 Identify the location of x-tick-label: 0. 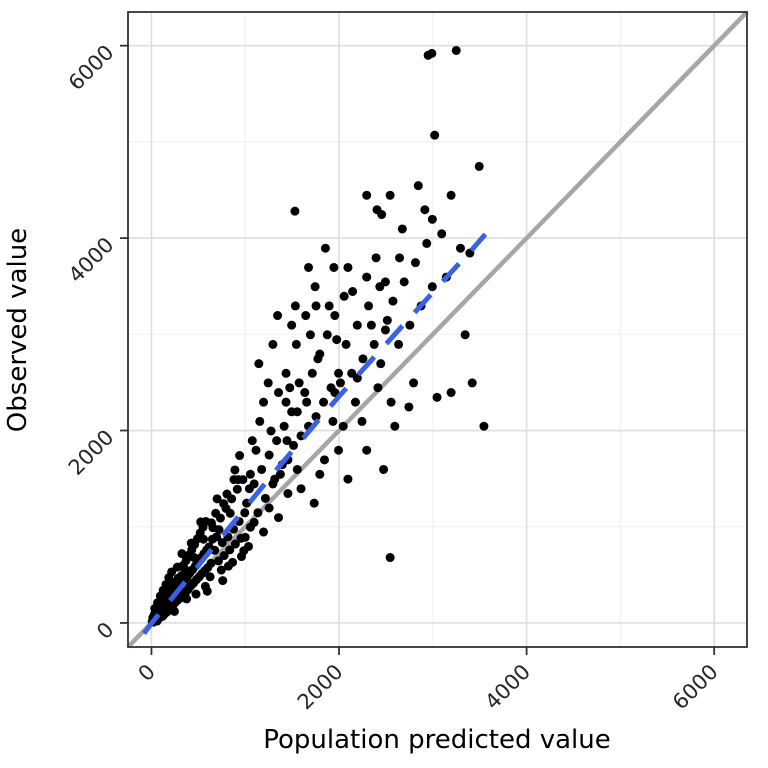
(147, 673).